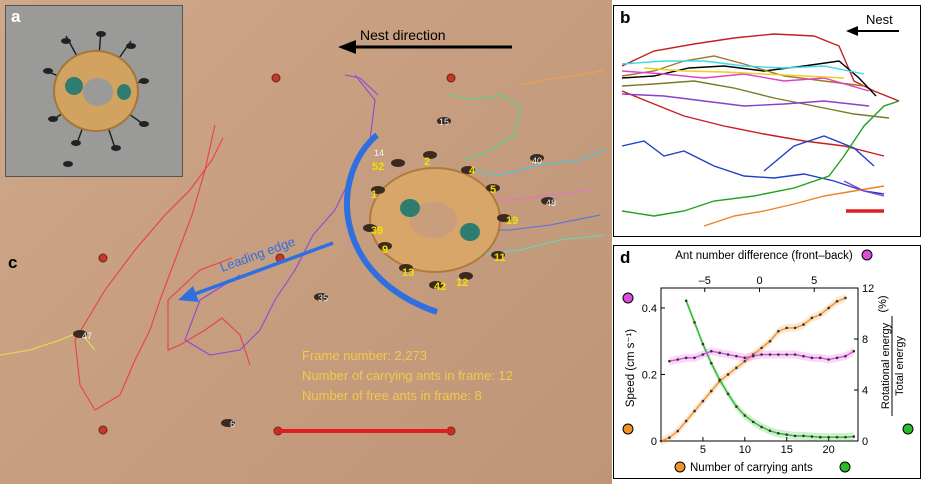 This screenshot has width=926, height=489. I want to click on ant-id-label: 11, so click(500, 258).